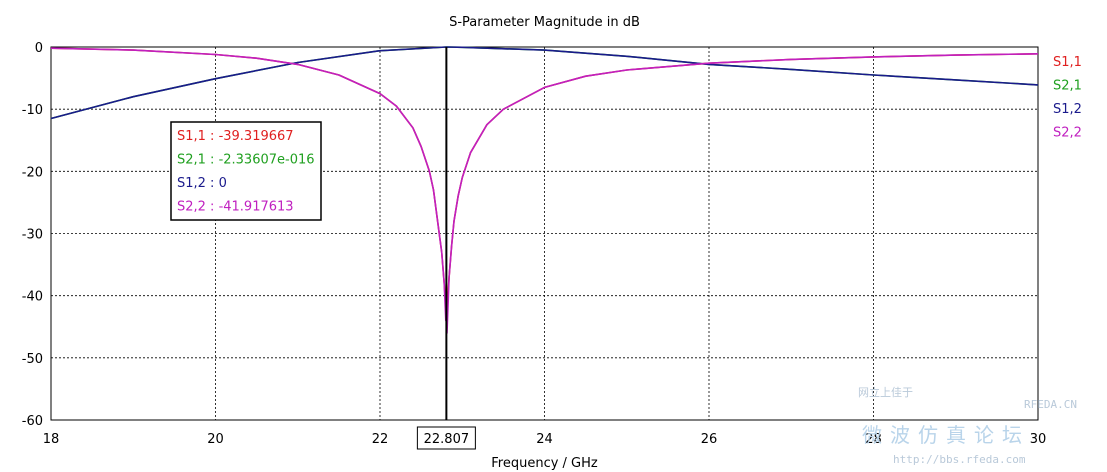 The width and height of the screenshot is (1107, 472). Describe the element at coordinates (32, 297) in the screenshot. I see `y-tick-label: -40` at that location.